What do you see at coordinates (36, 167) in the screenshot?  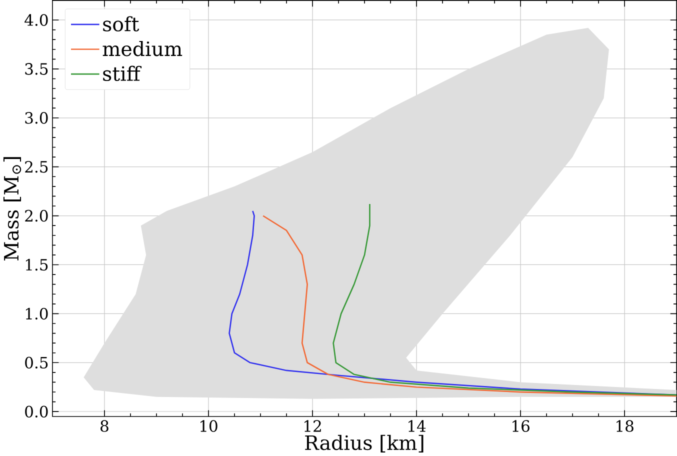 I see `y-tick-label: 2.5` at bounding box center [36, 167].